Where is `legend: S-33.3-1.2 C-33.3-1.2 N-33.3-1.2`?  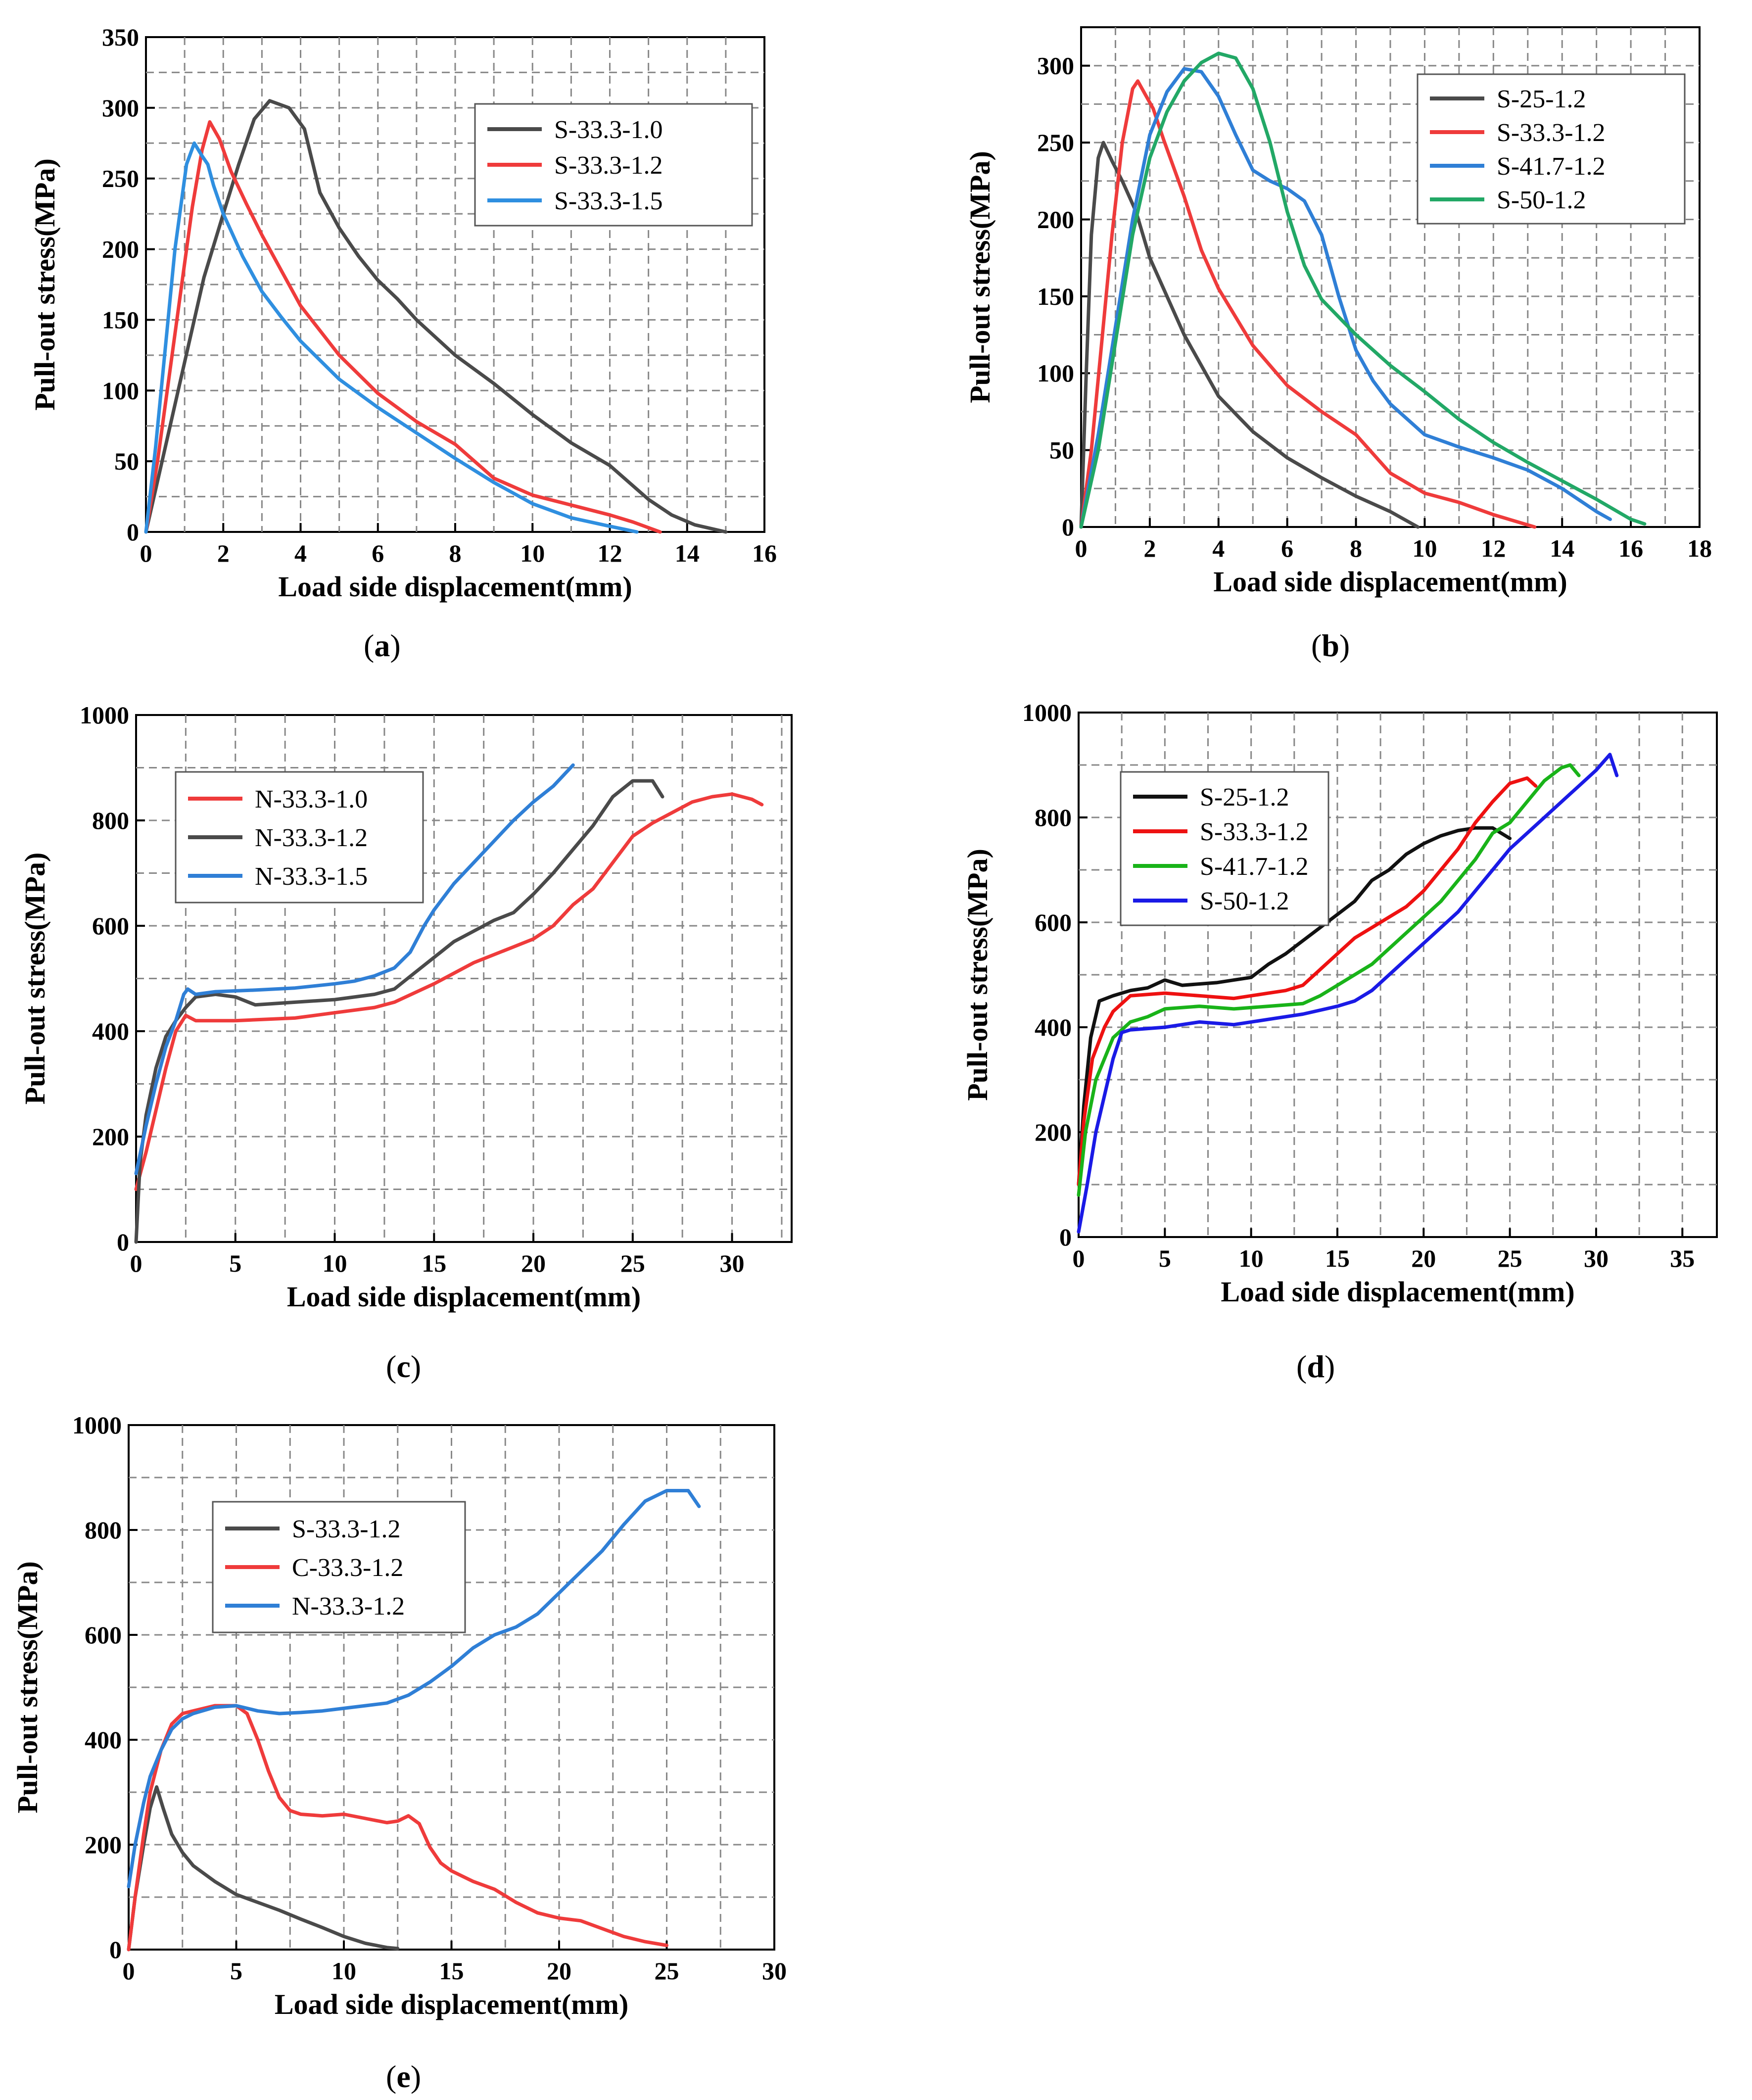
legend: S-33.3-1.2 C-33.3-1.2 N-33.3-1.2 is located at coordinates (339, 1567).